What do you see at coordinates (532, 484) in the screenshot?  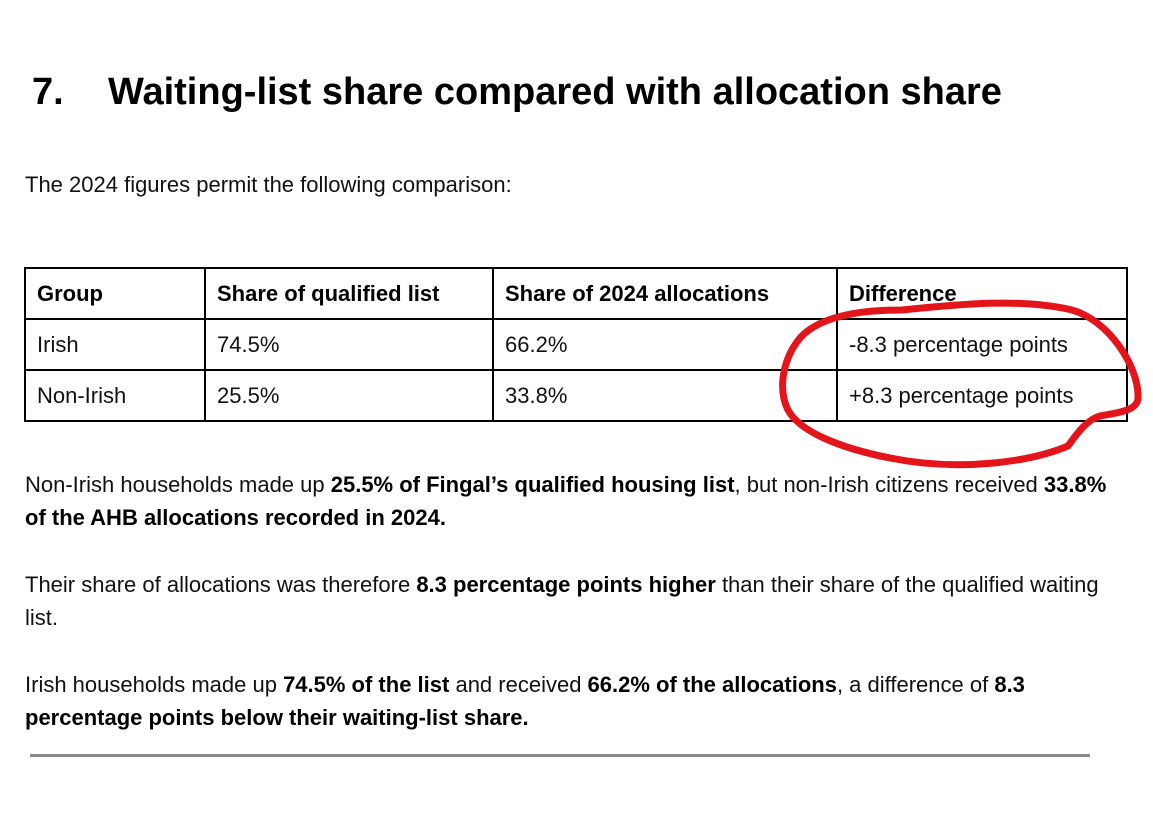 I see `paragraph-emphasis: 25.5% of Fingal’s qualified housing list` at bounding box center [532, 484].